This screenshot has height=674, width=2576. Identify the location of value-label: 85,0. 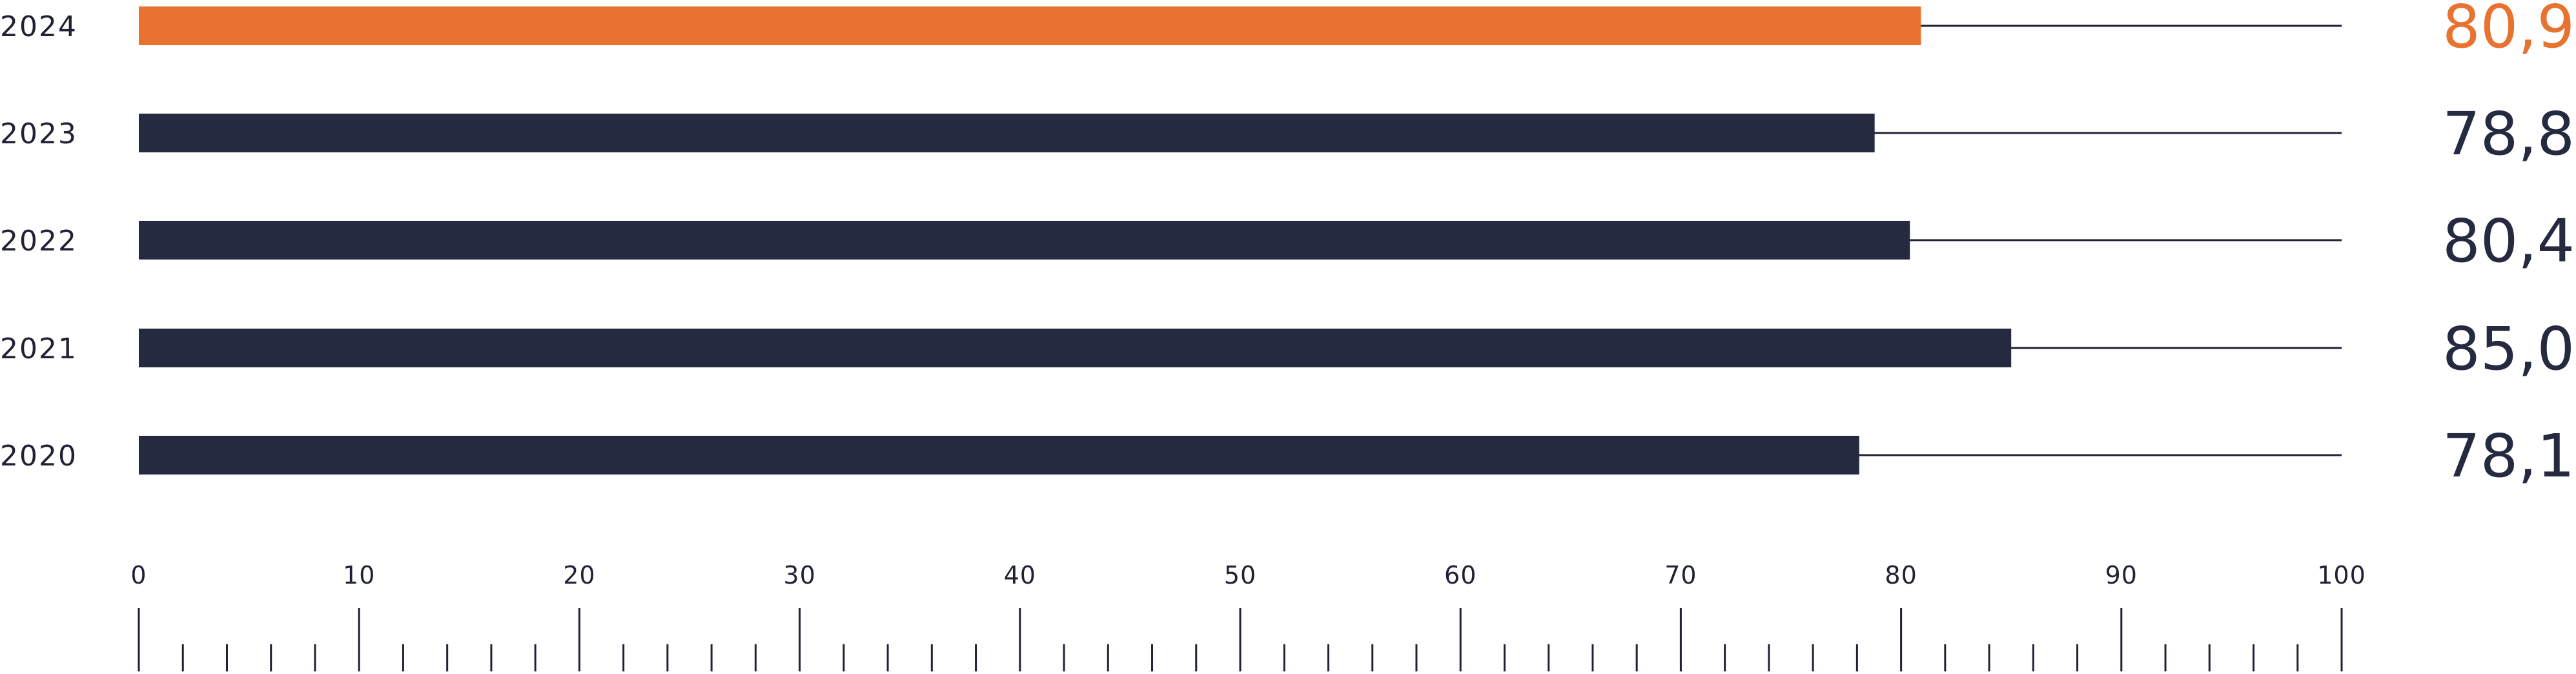
(2508, 349).